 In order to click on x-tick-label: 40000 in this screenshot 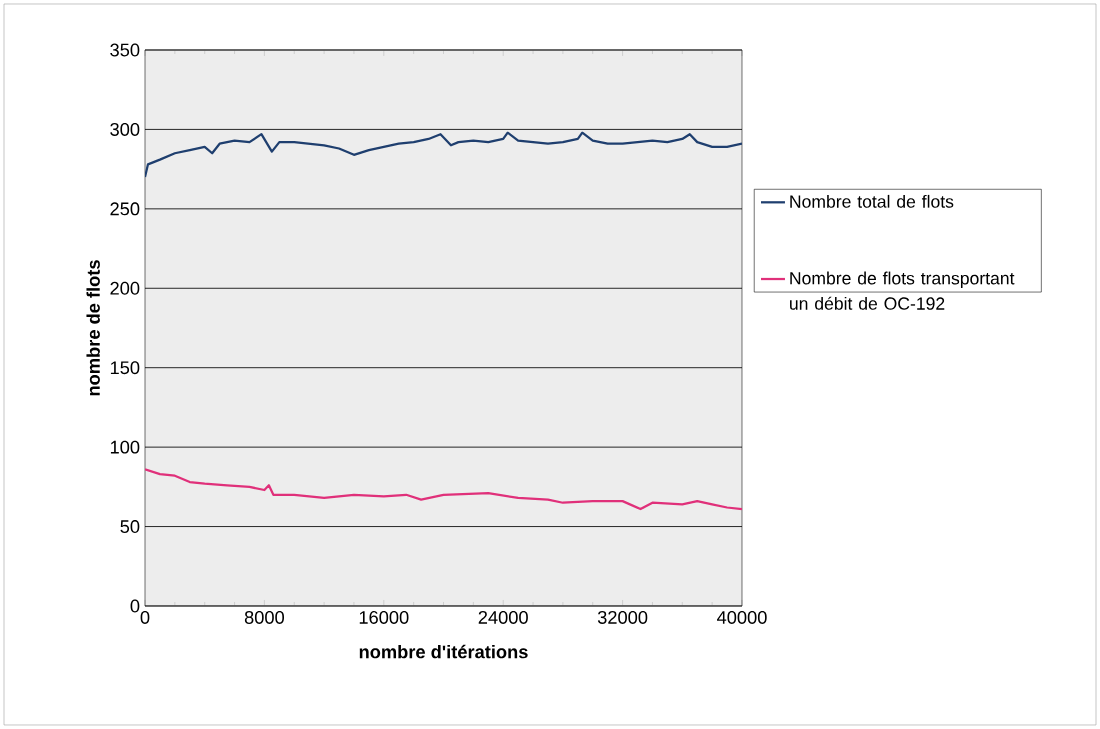, I will do `click(742, 617)`.